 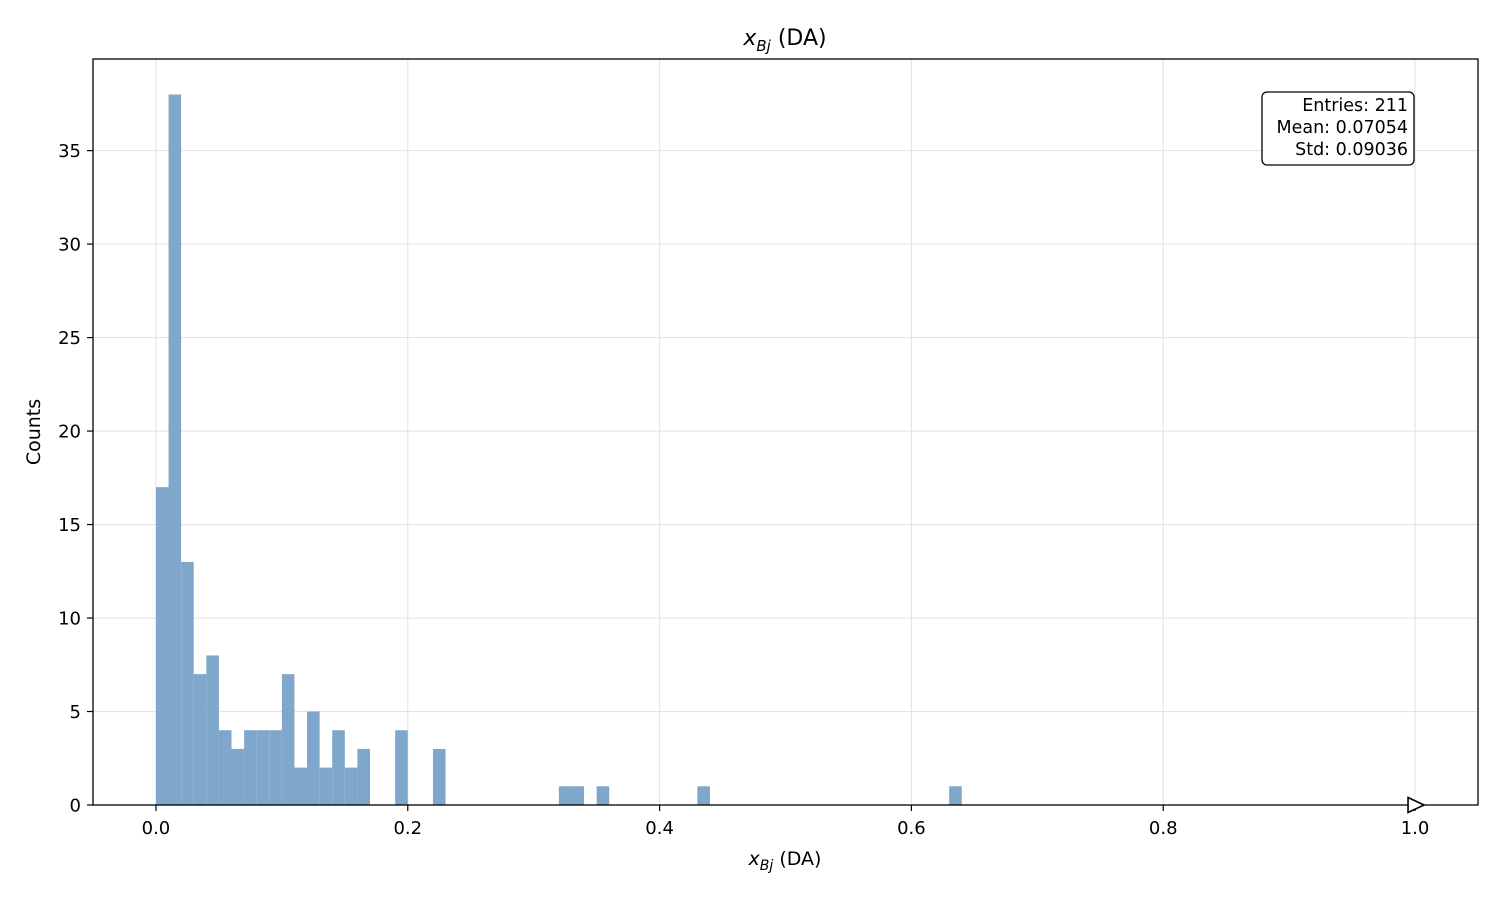 What do you see at coordinates (1416, 805) in the screenshot?
I see `overflow-arrow-marker` at bounding box center [1416, 805].